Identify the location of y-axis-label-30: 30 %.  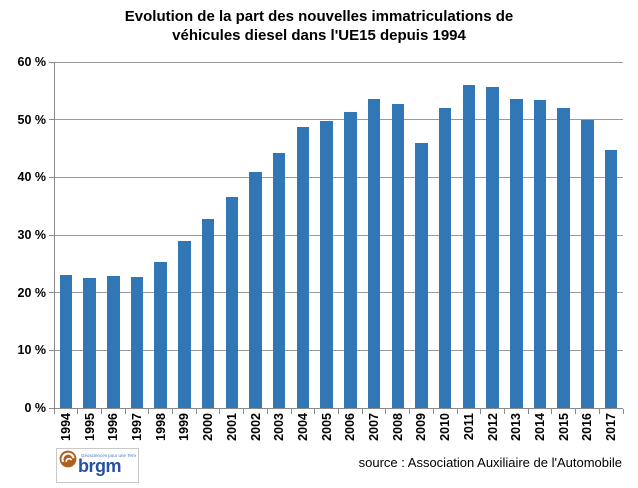
(32, 235).